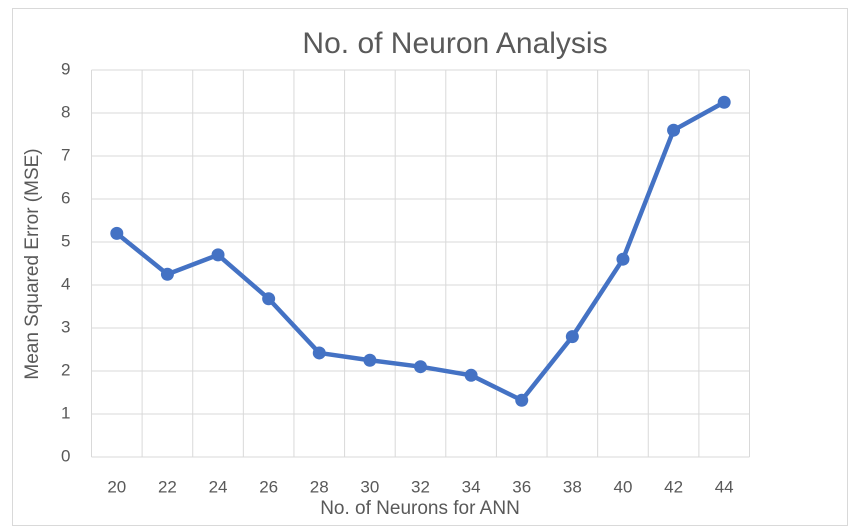 The image size is (849, 527). I want to click on y-tick-label: 7, so click(65, 154).